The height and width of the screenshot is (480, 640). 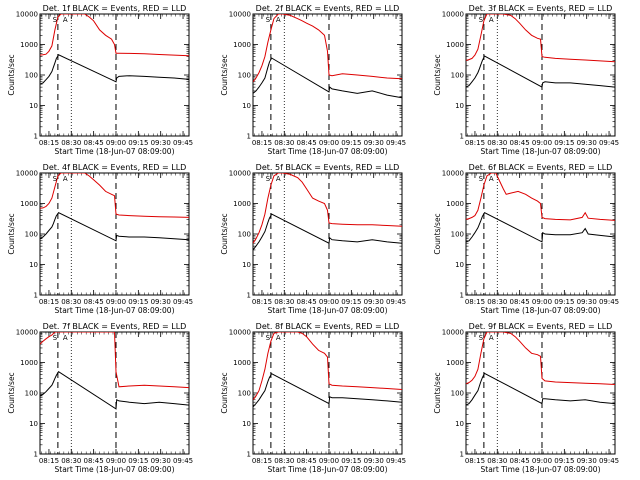 What do you see at coordinates (115, 326) in the screenshot?
I see `panel-title: Det. 7f BLACK = Events, RED = LLD` at bounding box center [115, 326].